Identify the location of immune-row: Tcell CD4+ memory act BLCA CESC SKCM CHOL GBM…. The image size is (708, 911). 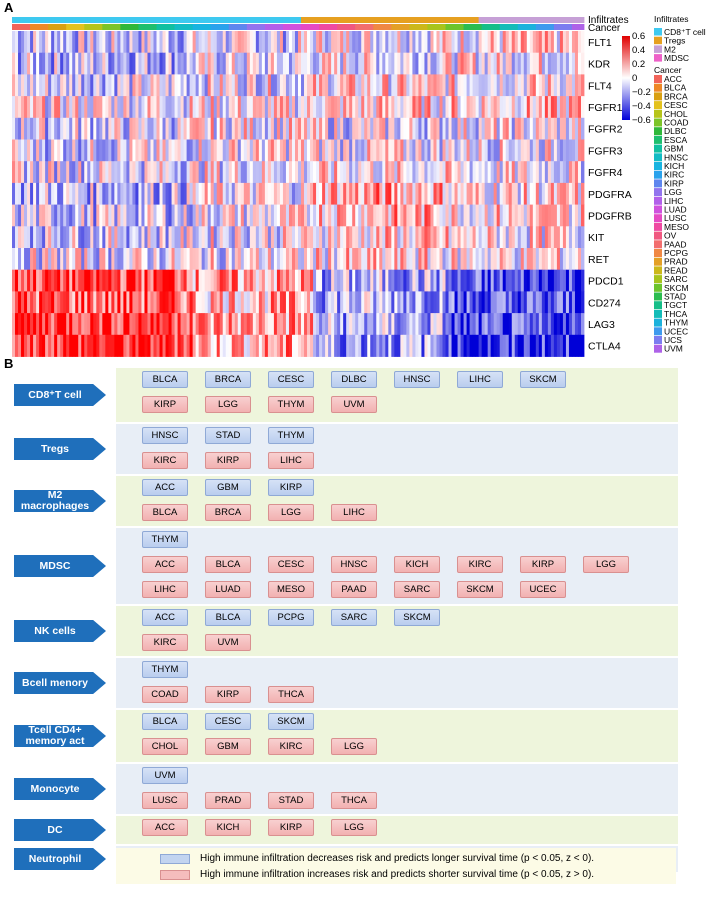
(342, 736).